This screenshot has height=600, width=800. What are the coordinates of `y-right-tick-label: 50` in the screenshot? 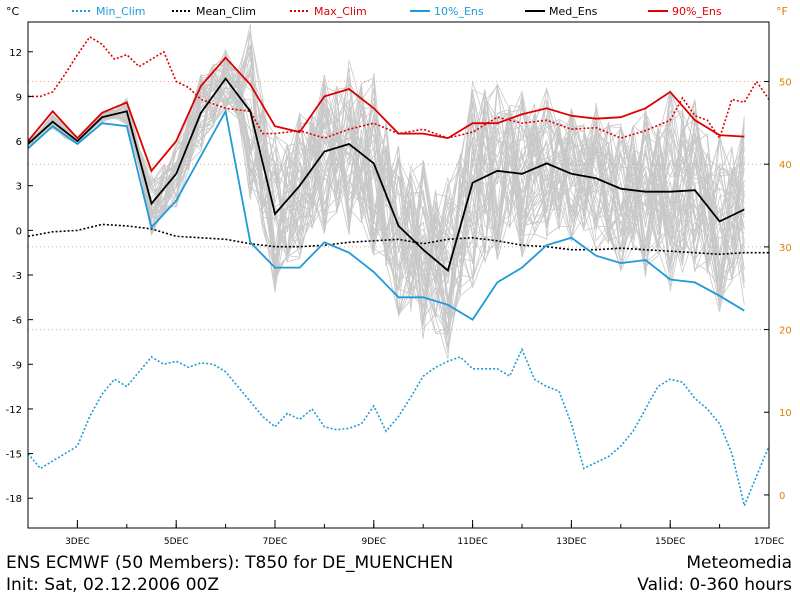 It's located at (785, 83).